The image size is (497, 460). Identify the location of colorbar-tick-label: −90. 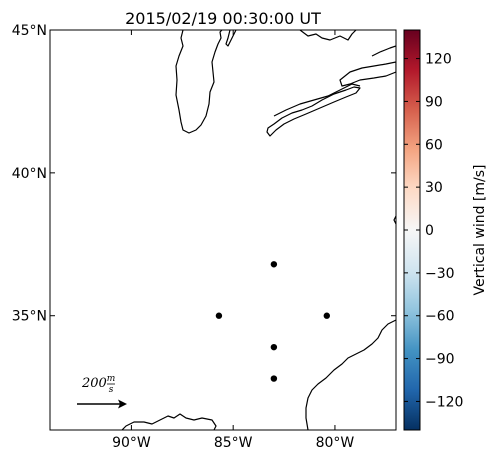
(440, 360).